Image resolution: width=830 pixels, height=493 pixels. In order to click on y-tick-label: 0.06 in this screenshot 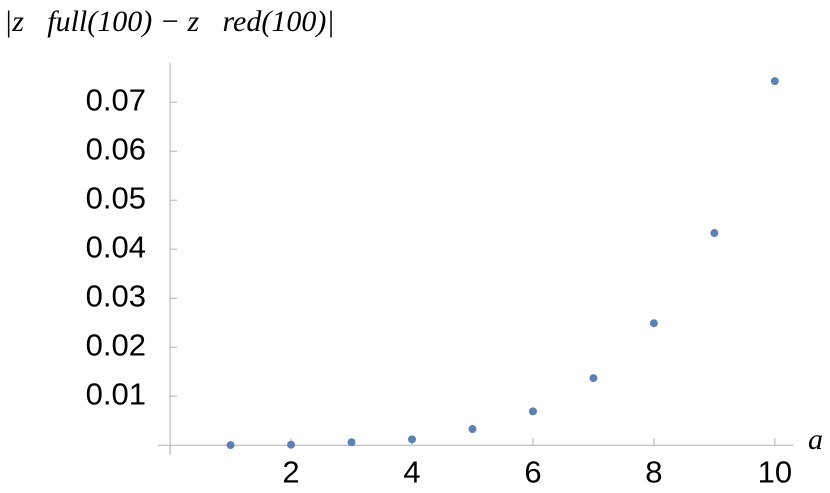, I will do `click(116, 148)`.